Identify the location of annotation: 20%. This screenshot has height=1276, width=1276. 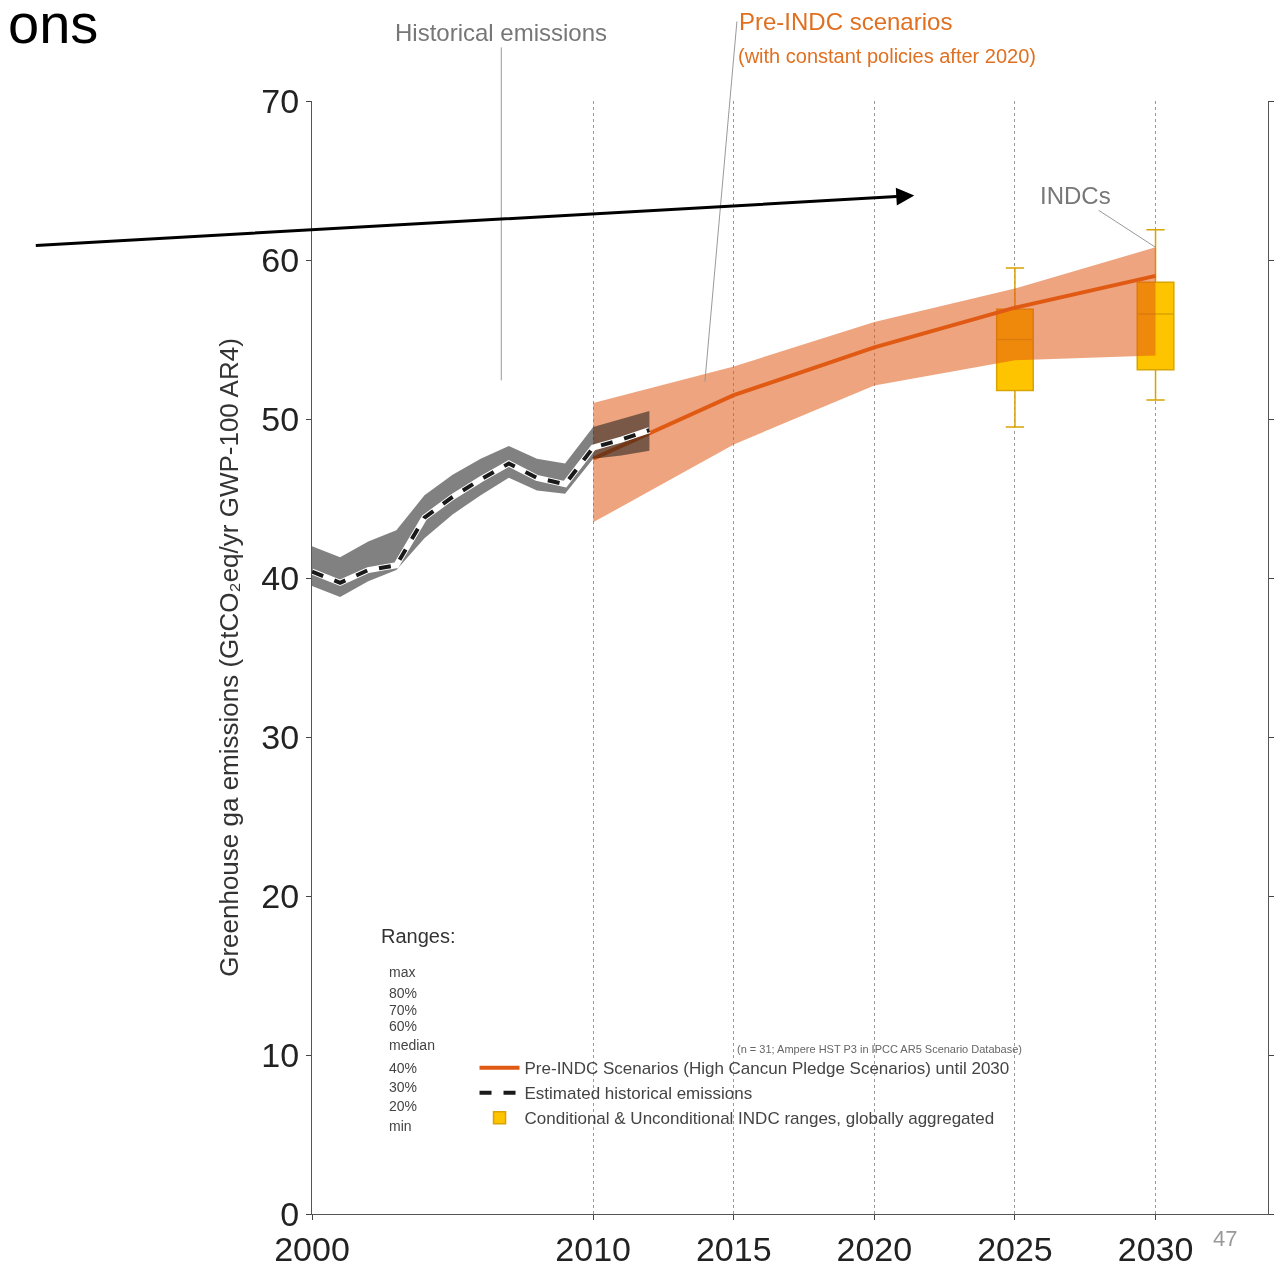
(403, 1106).